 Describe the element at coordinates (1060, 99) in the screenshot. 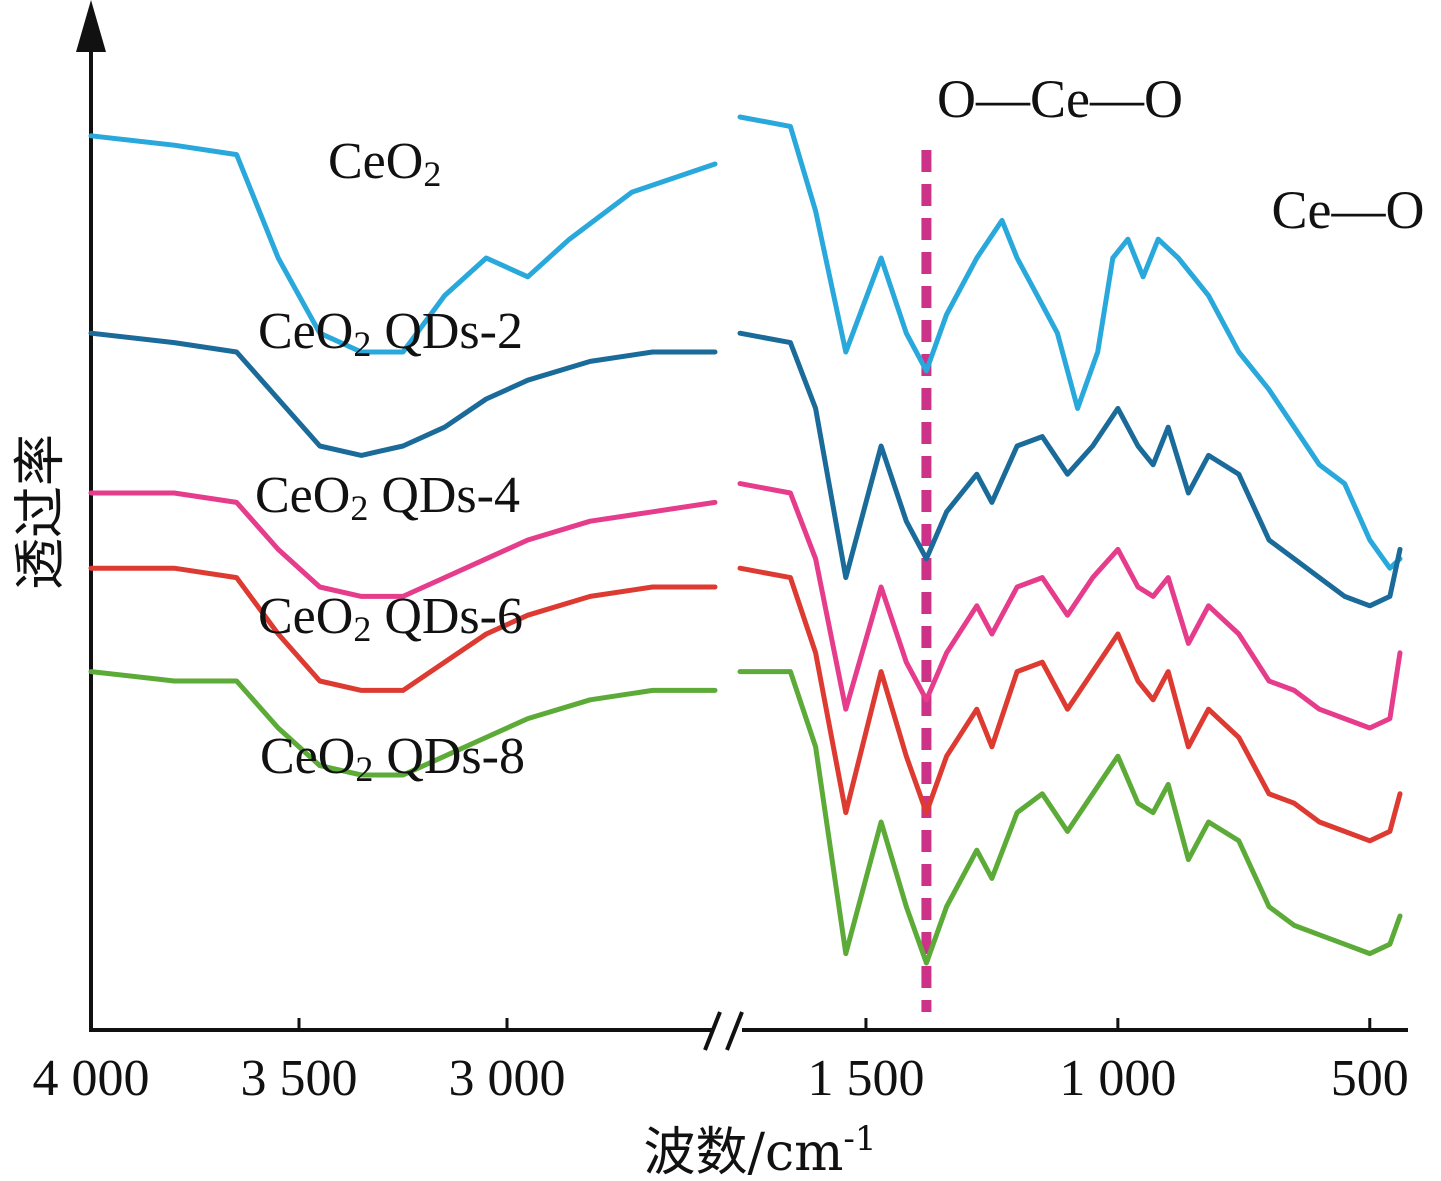

I see `band-annotation-1: O—Ce—O` at that location.